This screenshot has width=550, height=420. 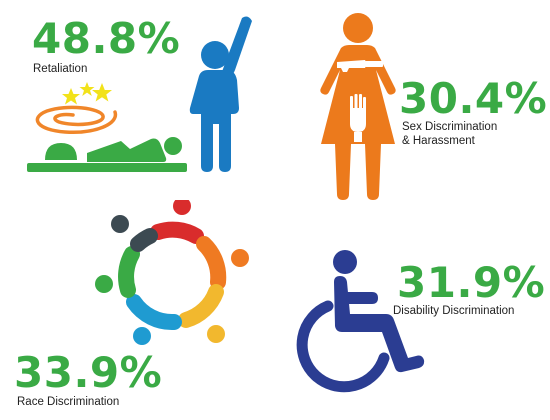 I want to click on wheelchair-icon, so click(x=360, y=321).